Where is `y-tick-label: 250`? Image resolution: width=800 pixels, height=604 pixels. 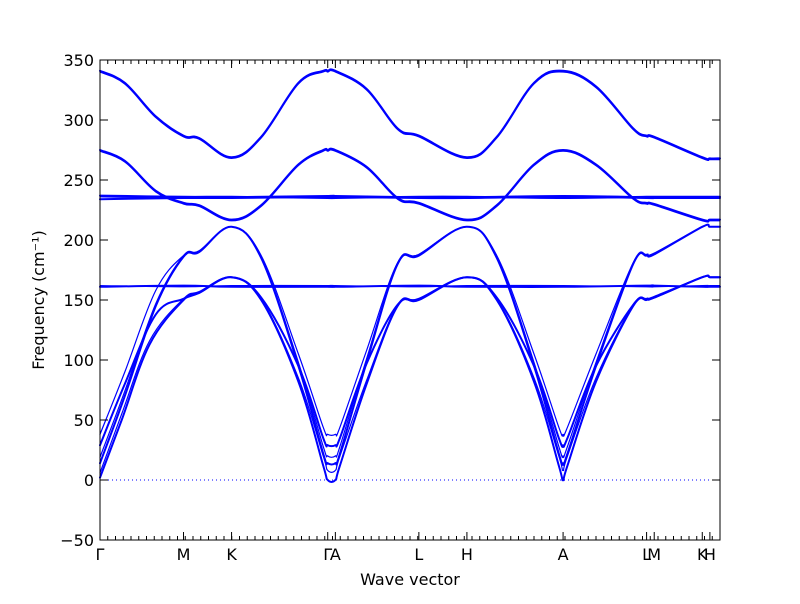
y-tick-label: 250 is located at coordinates (78, 180).